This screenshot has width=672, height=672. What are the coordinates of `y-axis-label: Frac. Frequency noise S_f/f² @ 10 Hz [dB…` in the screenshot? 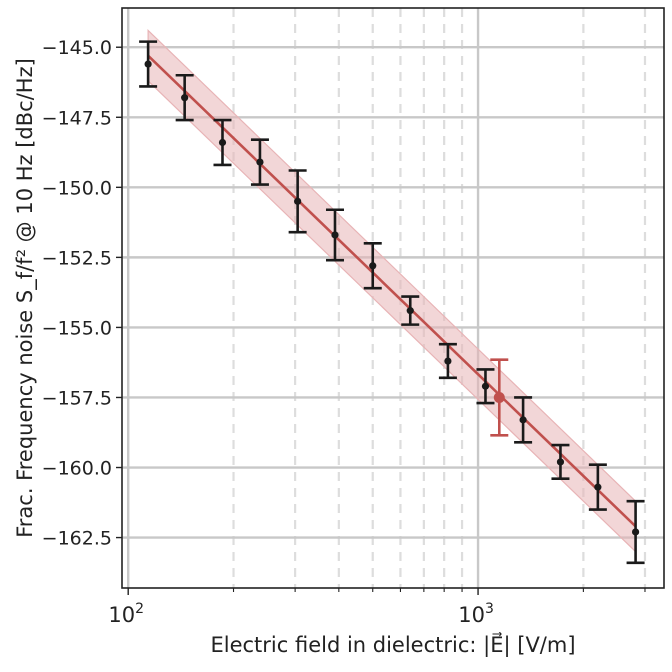 It's located at (25, 298).